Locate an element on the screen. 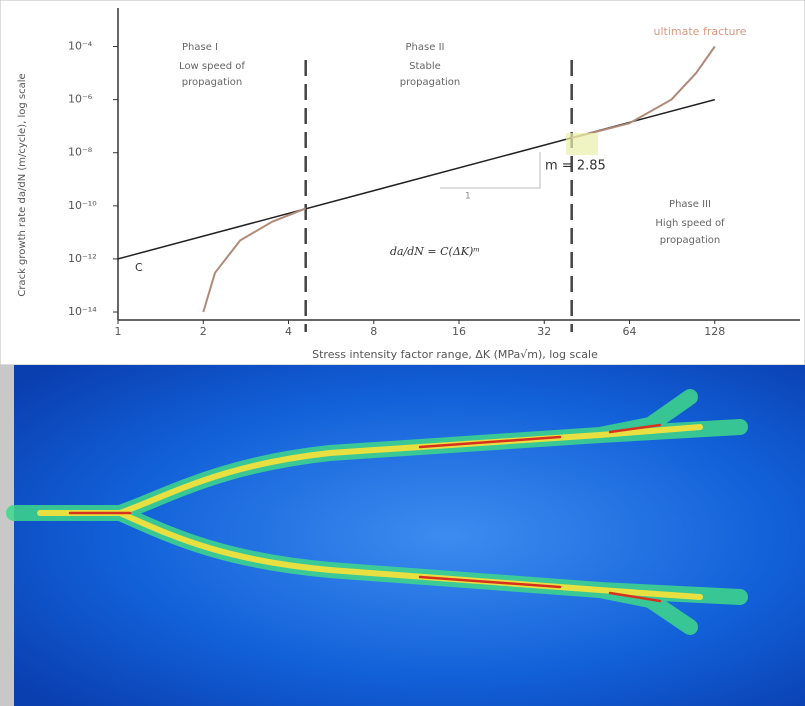 This screenshot has height=706, width=805. y-tick-label: 10⁻¹⁰ is located at coordinates (82, 205).